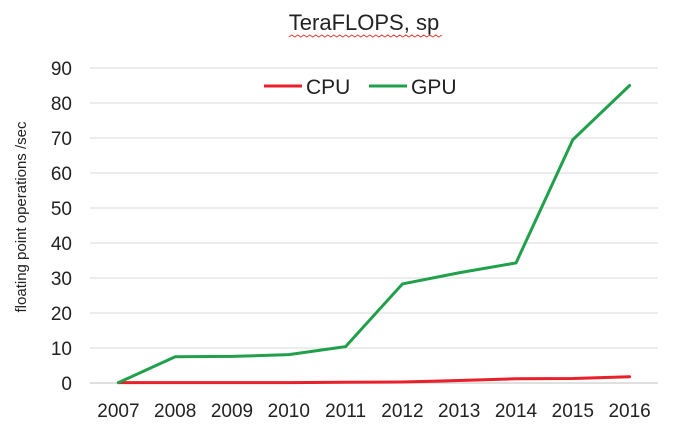 The image size is (680, 434). I want to click on x-tick-label: 2013, so click(459, 411).